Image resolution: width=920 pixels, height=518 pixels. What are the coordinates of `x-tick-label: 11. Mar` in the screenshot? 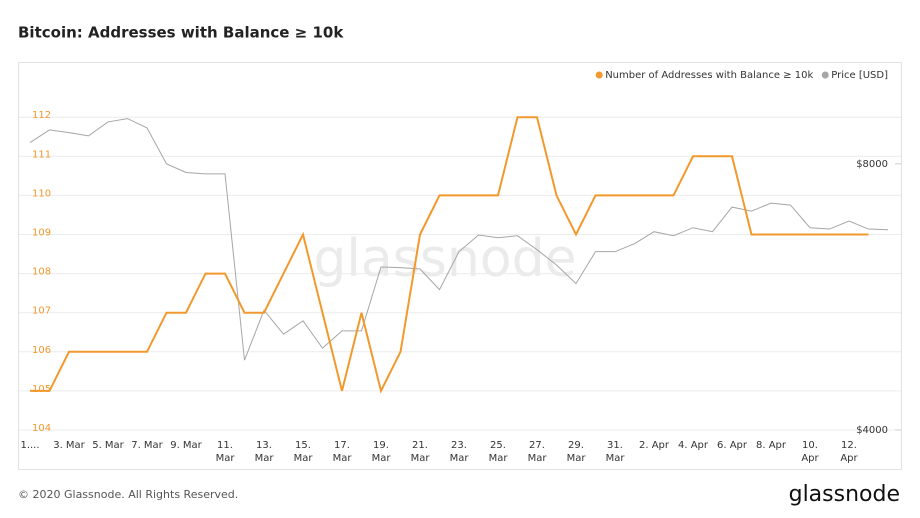 It's located at (225, 452).